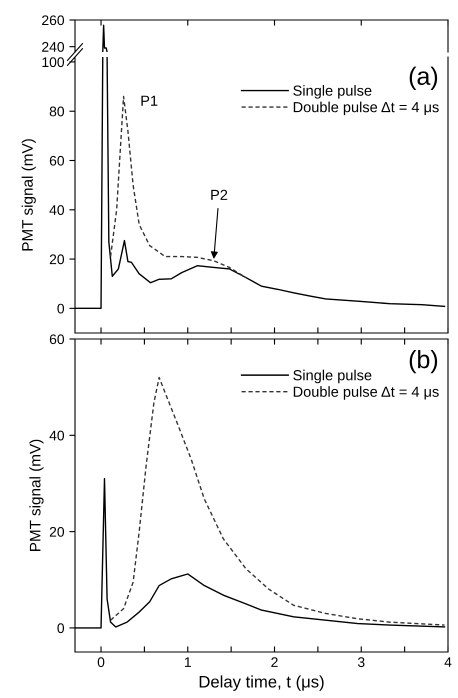 This screenshot has width=458, height=698. I want to click on annotation: (a), so click(424, 78).